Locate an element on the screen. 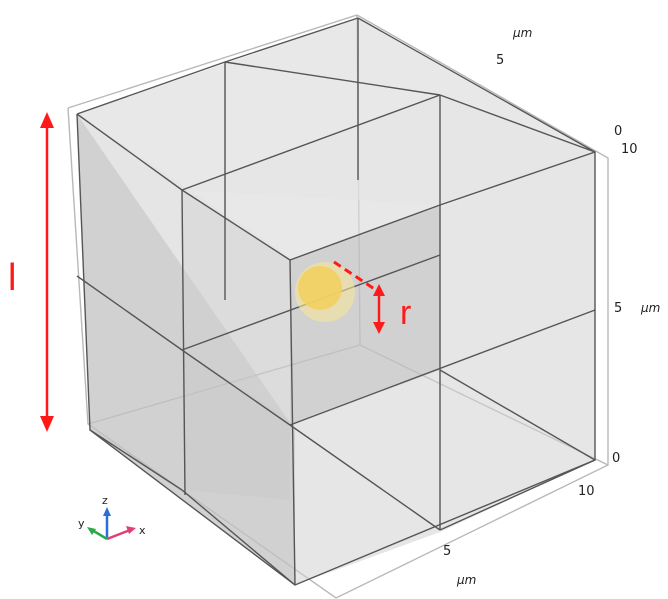 The height and width of the screenshot is (599, 668). radius-dashed-line is located at coordinates (355, 276).